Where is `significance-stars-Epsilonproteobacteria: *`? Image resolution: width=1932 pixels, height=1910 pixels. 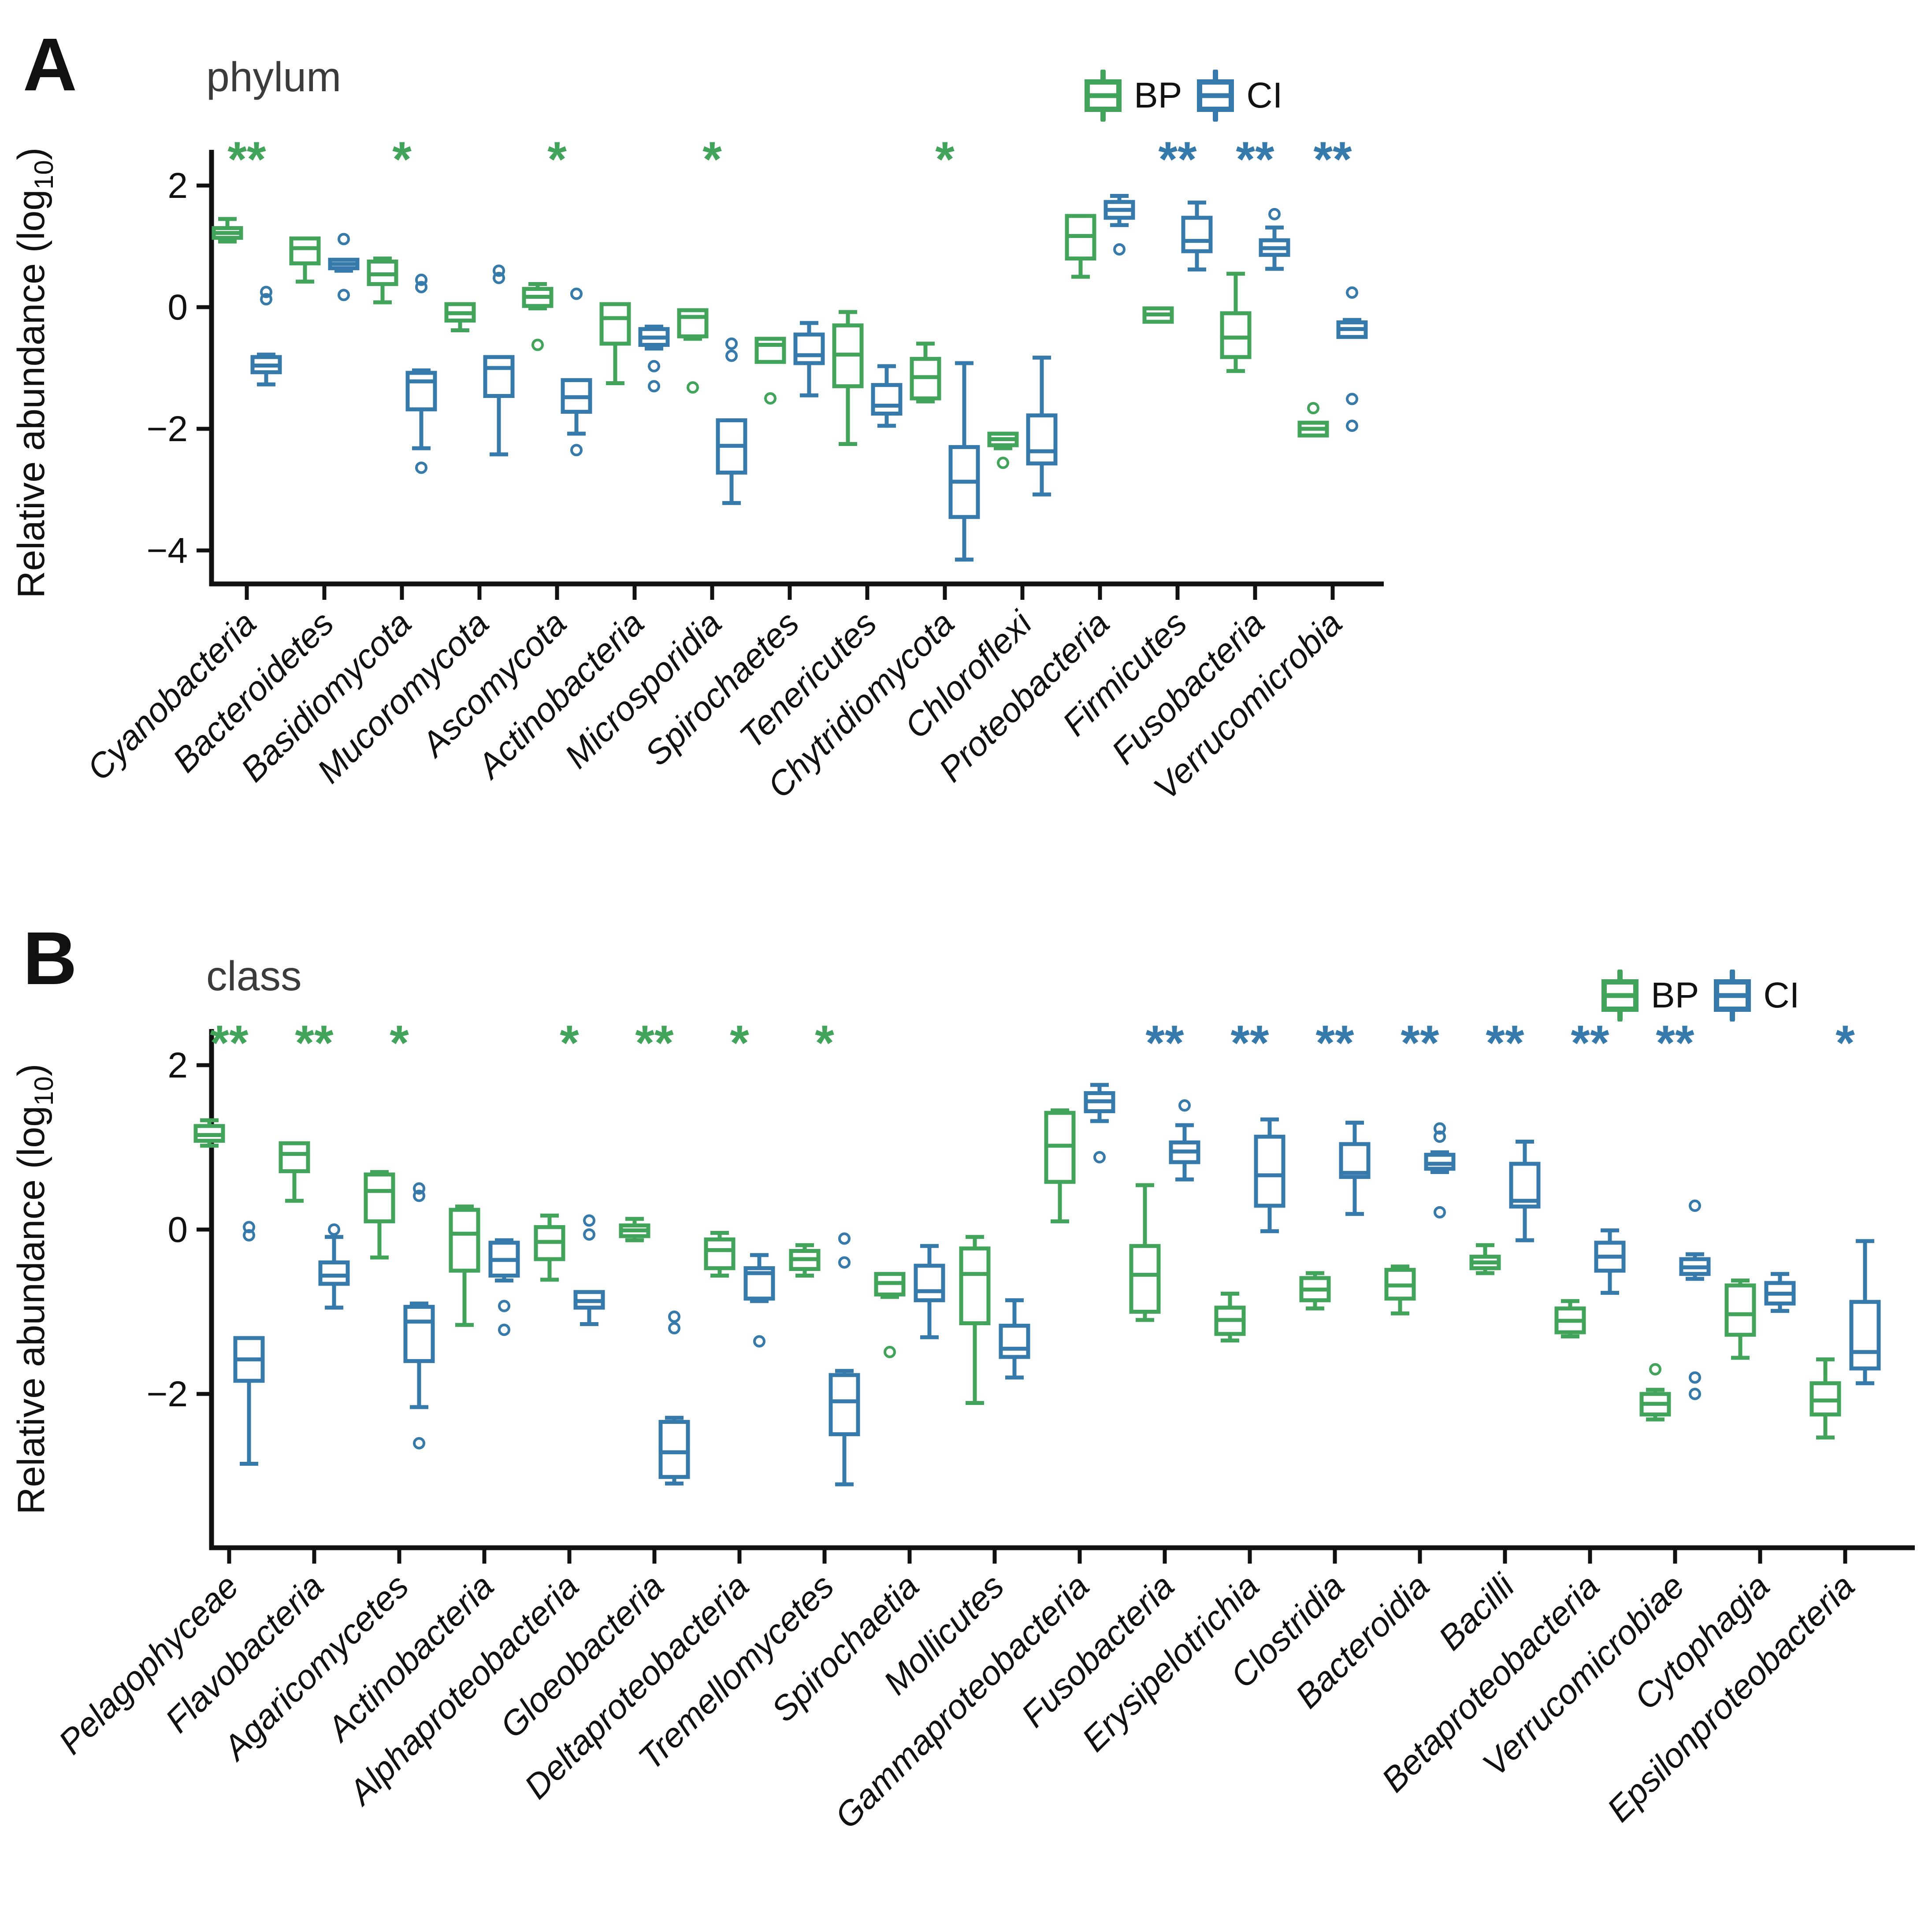
significance-stars-Epsilonproteobacteria: * is located at coordinates (1845, 1043).